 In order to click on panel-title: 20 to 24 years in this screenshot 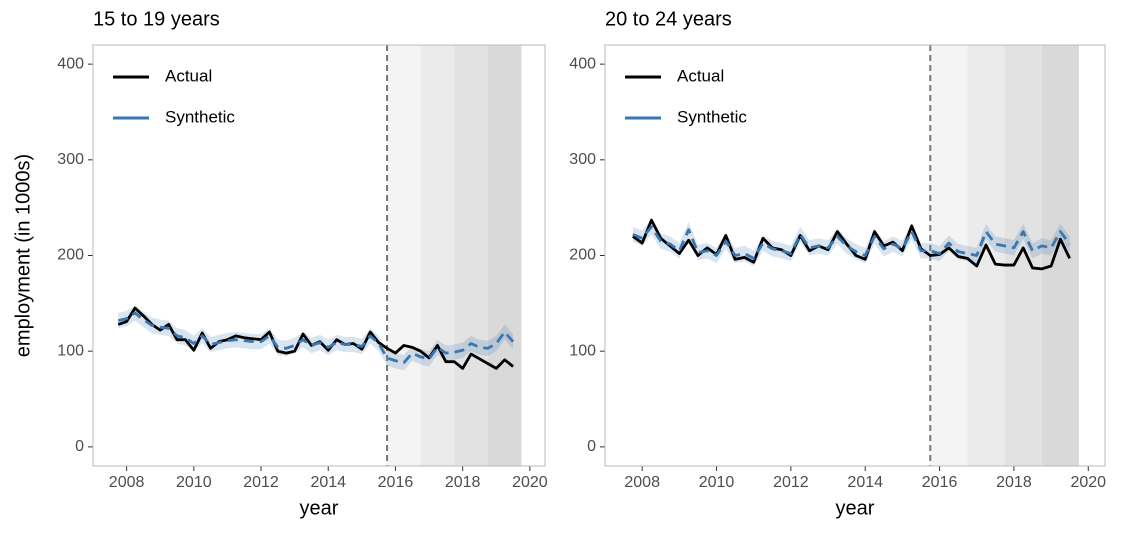, I will do `click(668, 19)`.